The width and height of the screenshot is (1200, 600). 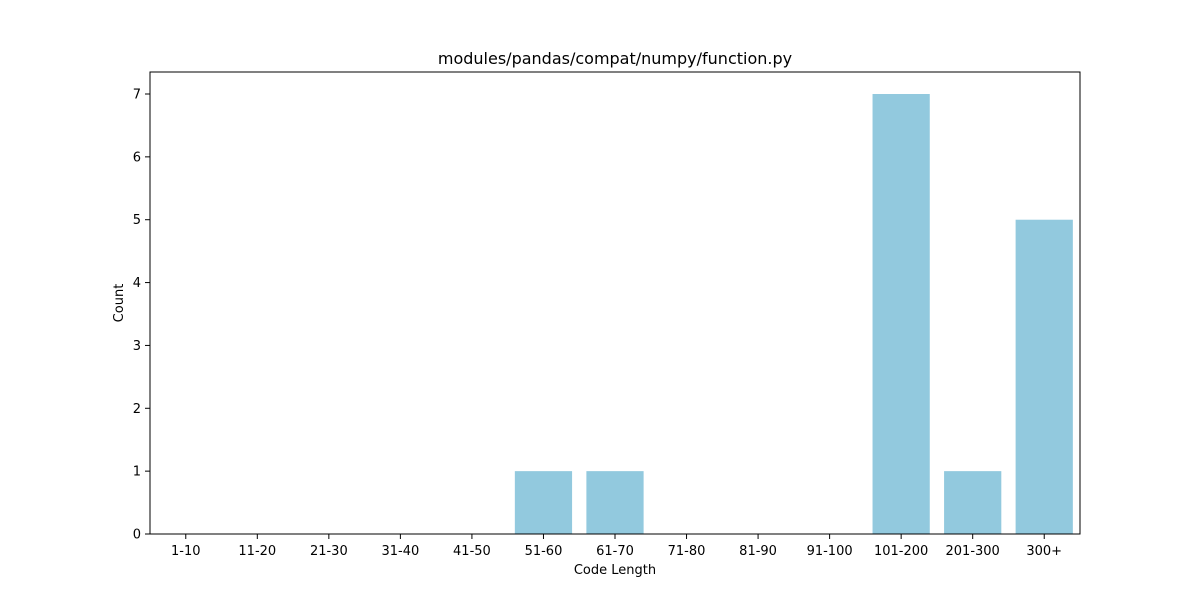 What do you see at coordinates (137, 472) in the screenshot?
I see `y-tick-label: 1` at bounding box center [137, 472].